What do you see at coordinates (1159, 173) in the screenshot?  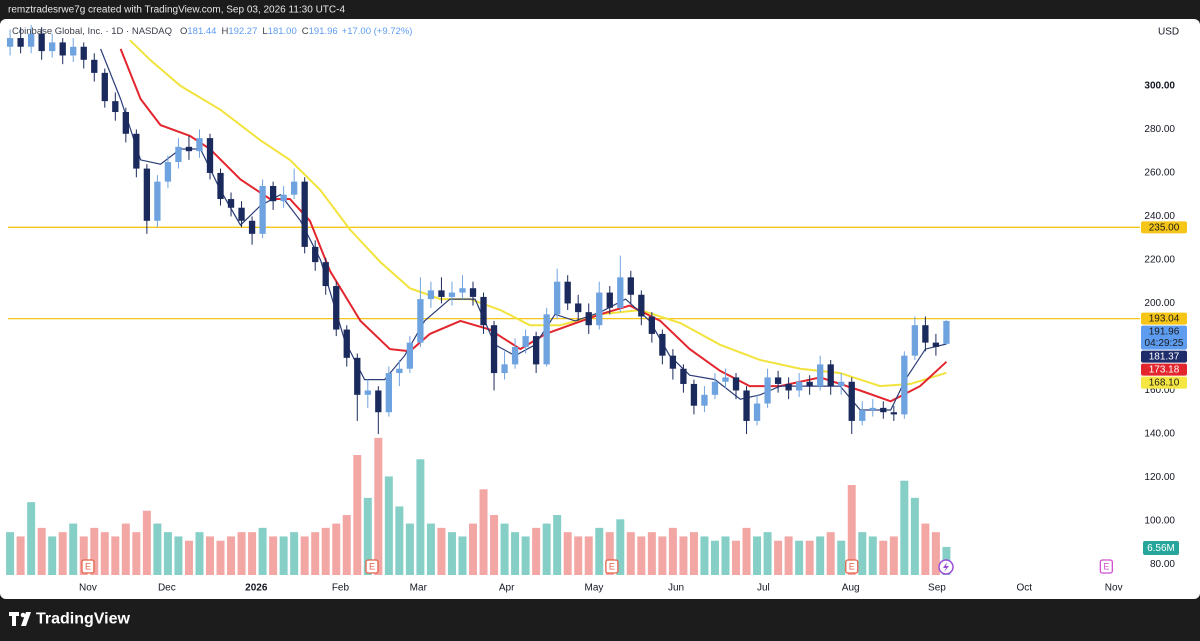 I see `y-tick-label: 260.00` at bounding box center [1159, 173].